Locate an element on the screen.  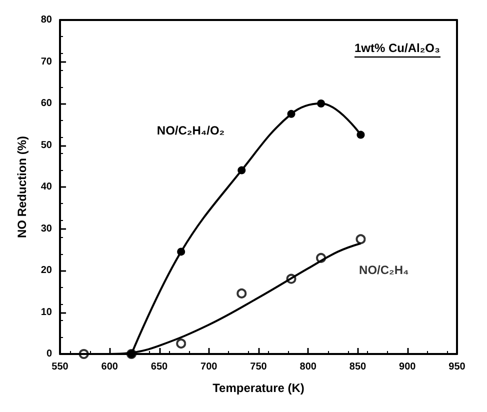
x-tick-label: 550 is located at coordinates (60, 367).